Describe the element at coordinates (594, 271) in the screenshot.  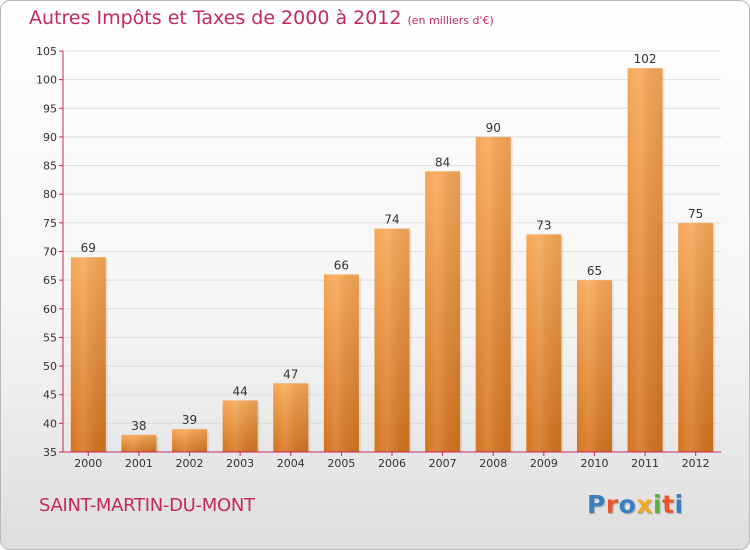
I see `data-label: 65` at that location.